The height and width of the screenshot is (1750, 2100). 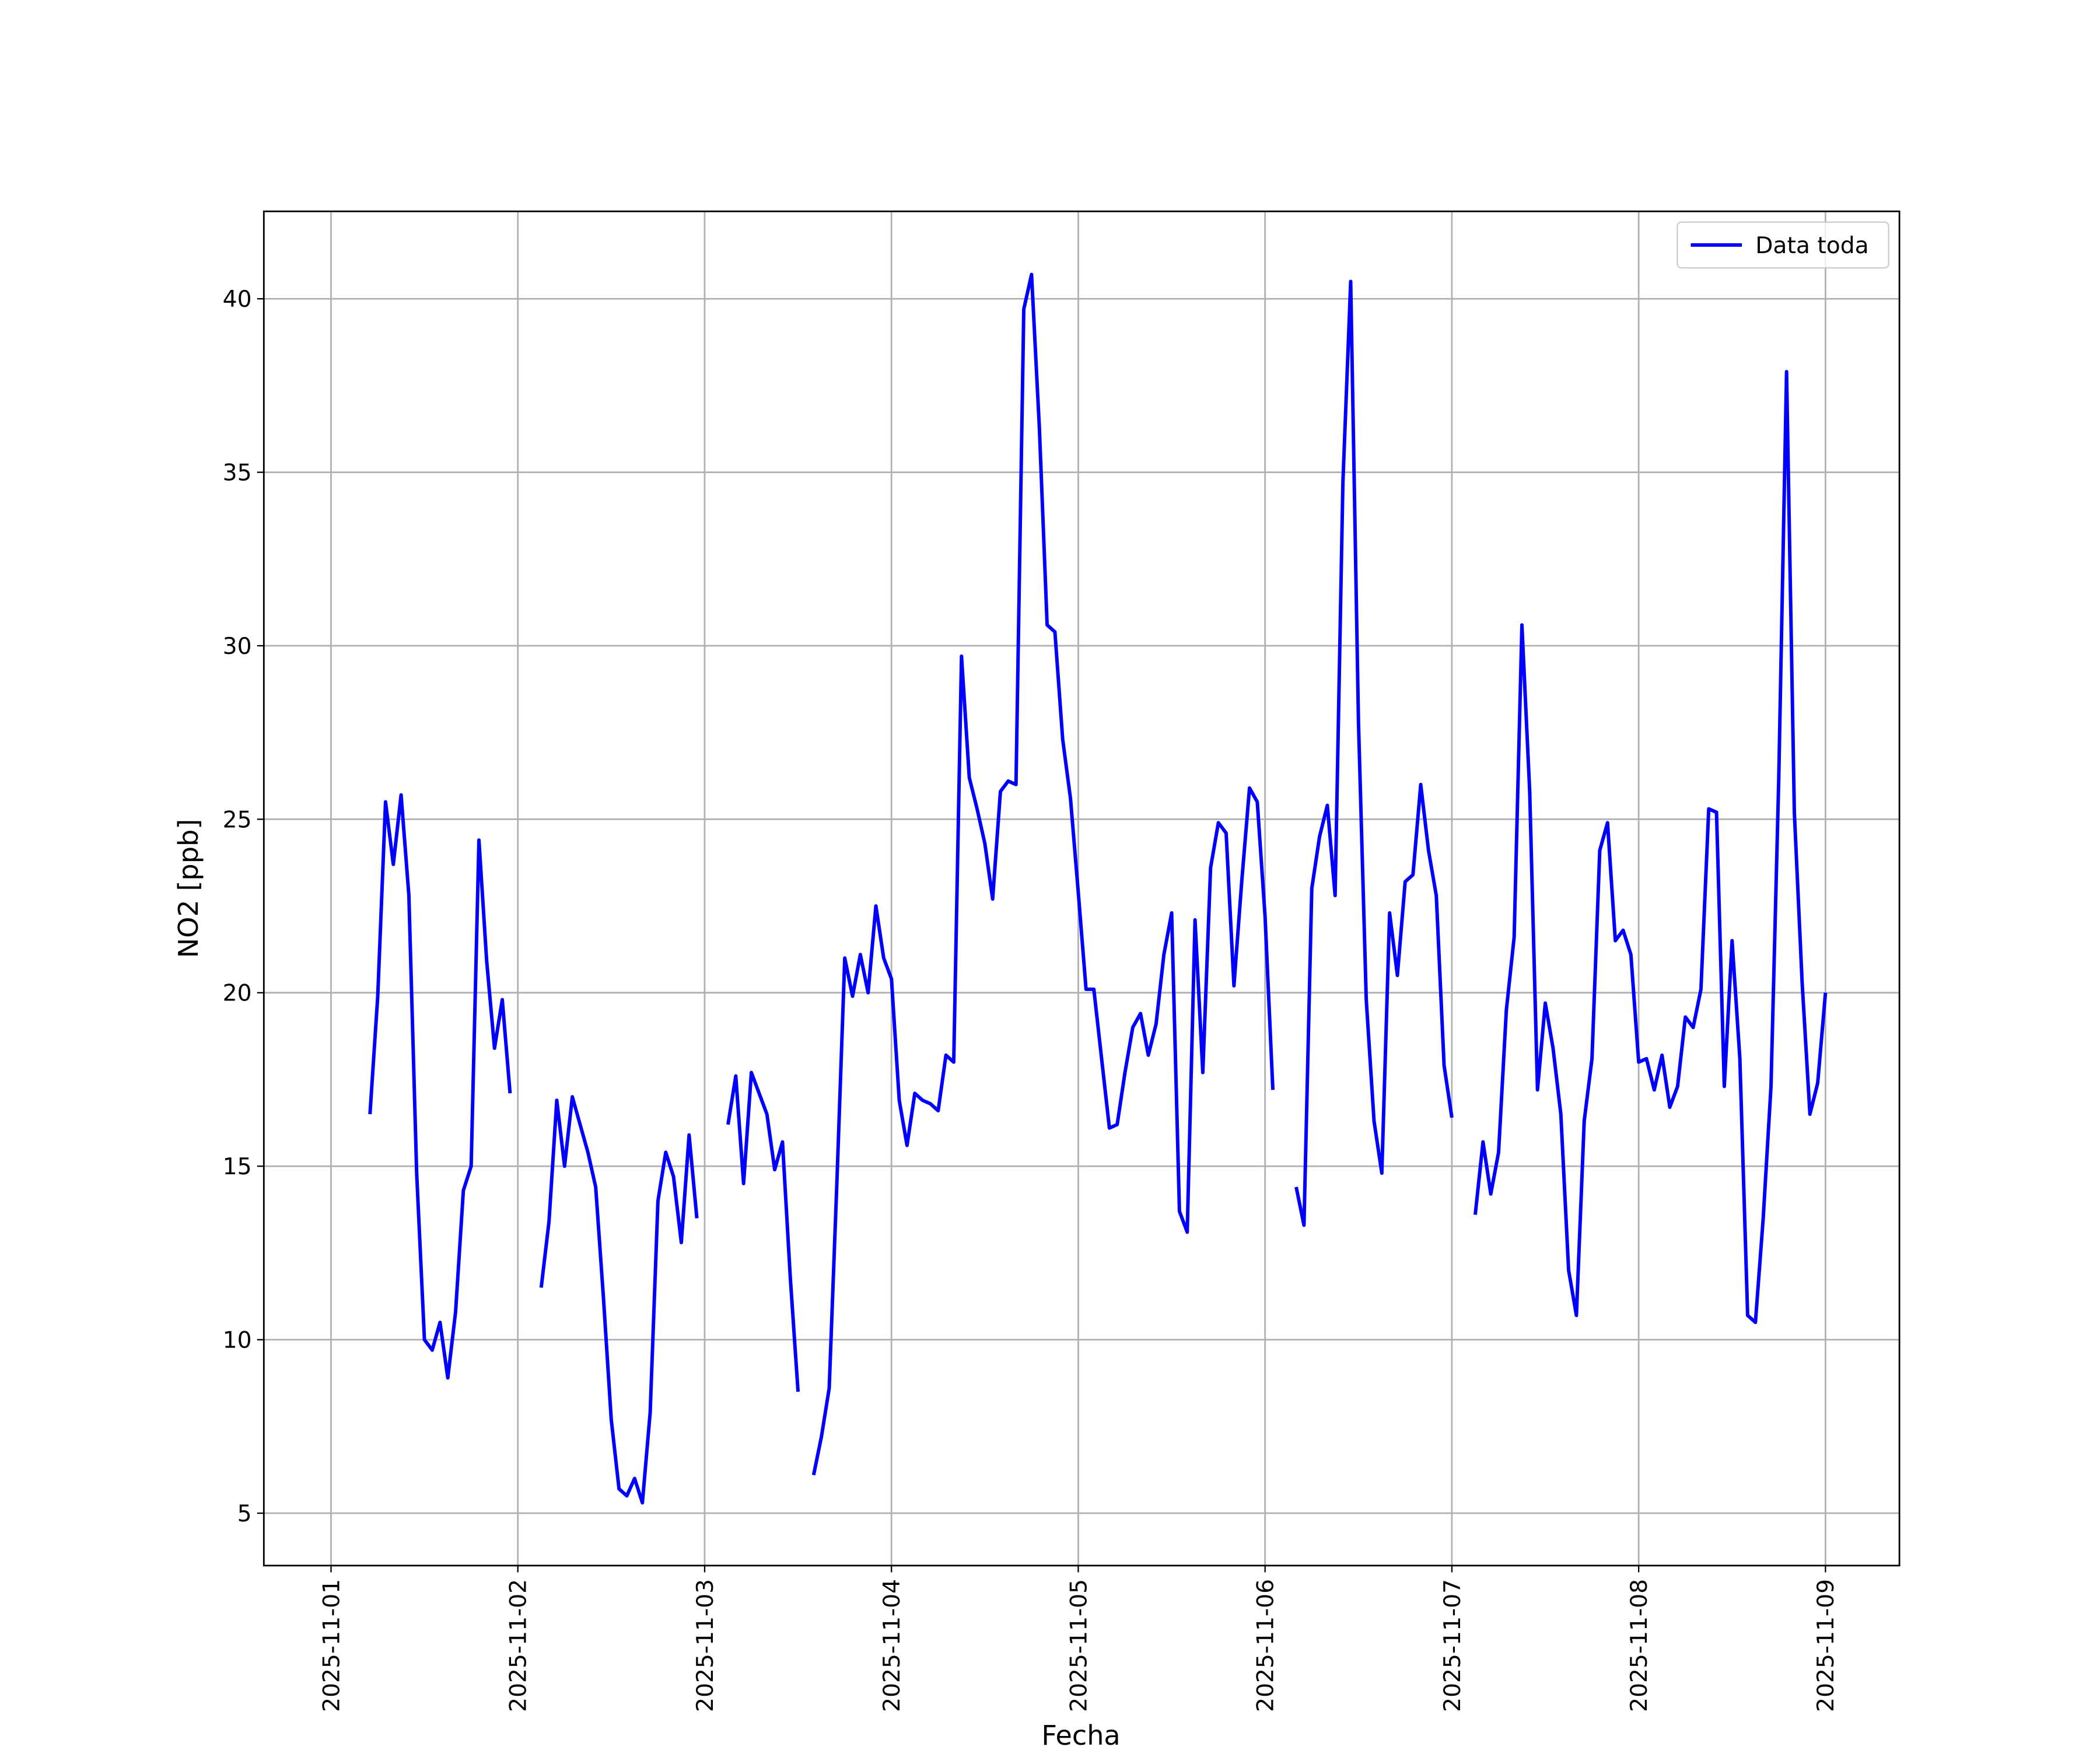 I want to click on x-tick-label: 2025-11-01, so click(x=331, y=1645).